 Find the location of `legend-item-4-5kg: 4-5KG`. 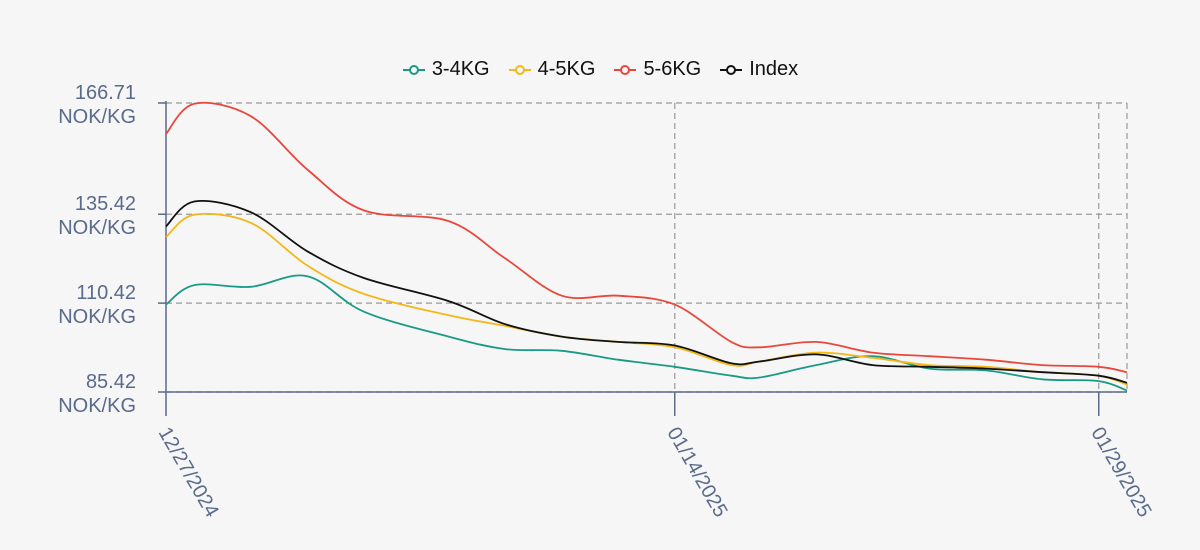

legend-item-4-5kg: 4-5KG is located at coordinates (552, 69).